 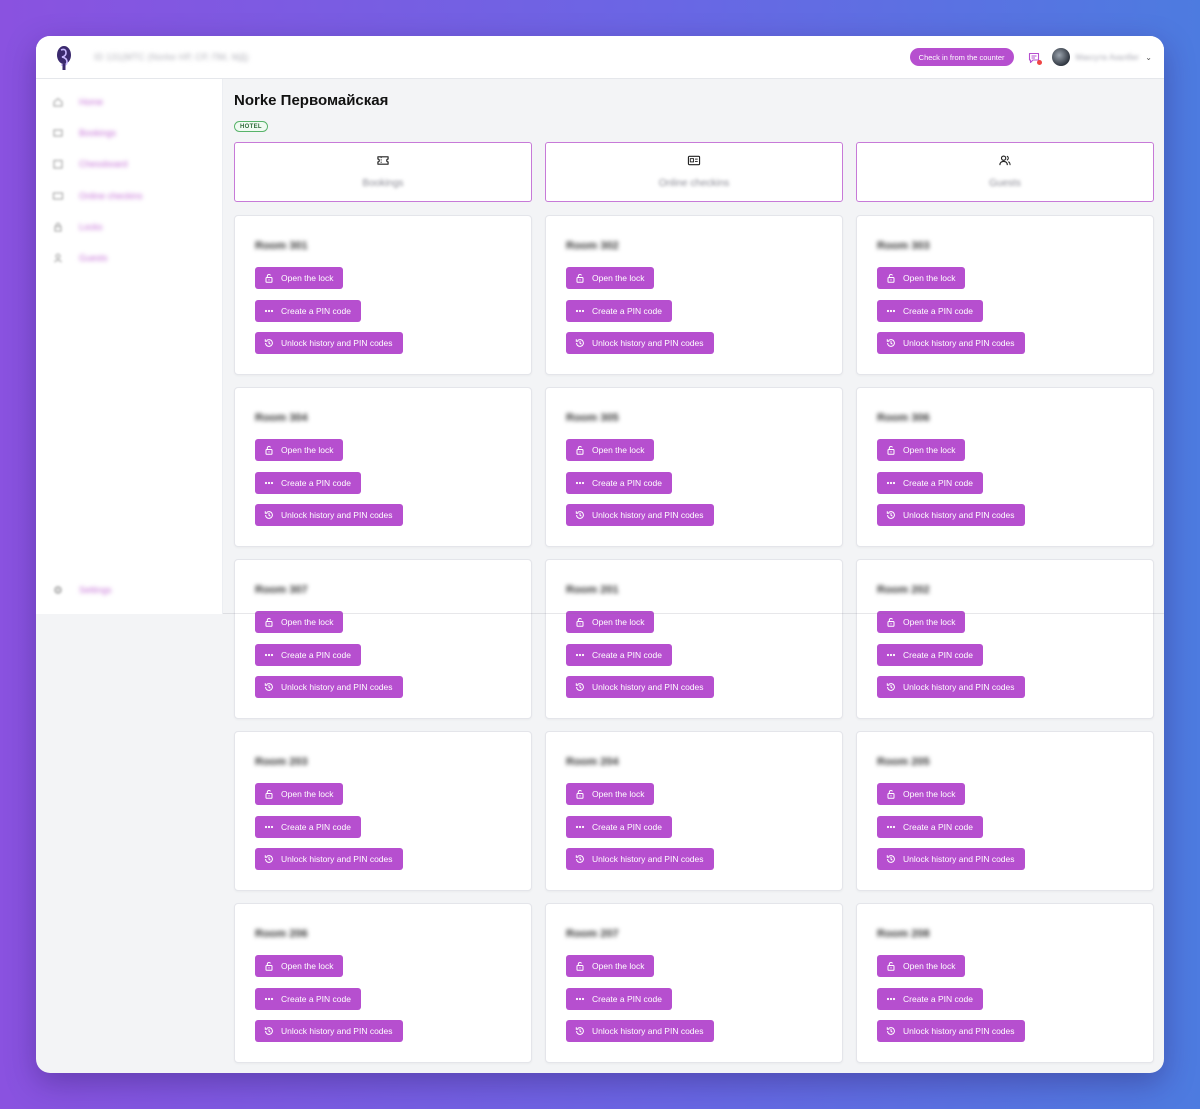 What do you see at coordinates (82, 590) in the screenshot?
I see `sidebar-item-settings: Settings` at bounding box center [82, 590].